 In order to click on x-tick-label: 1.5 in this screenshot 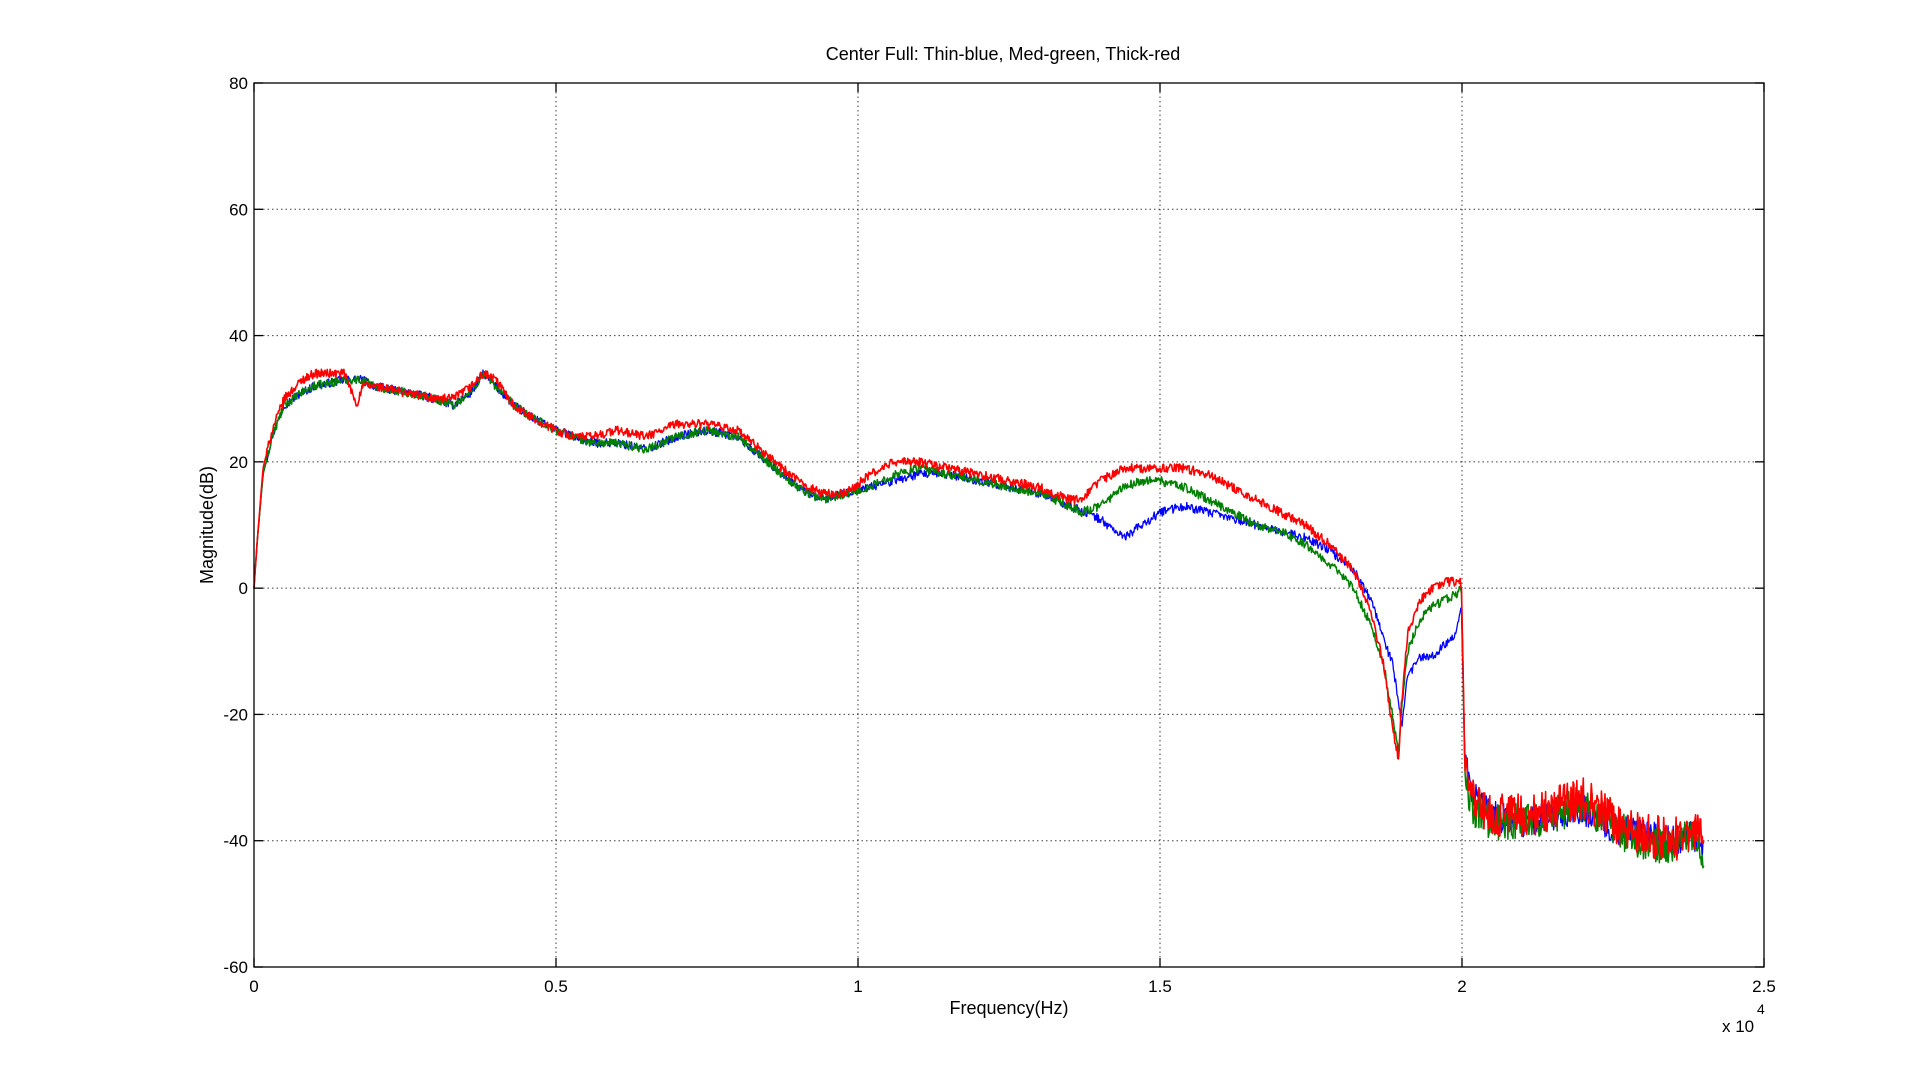, I will do `click(1160, 986)`.